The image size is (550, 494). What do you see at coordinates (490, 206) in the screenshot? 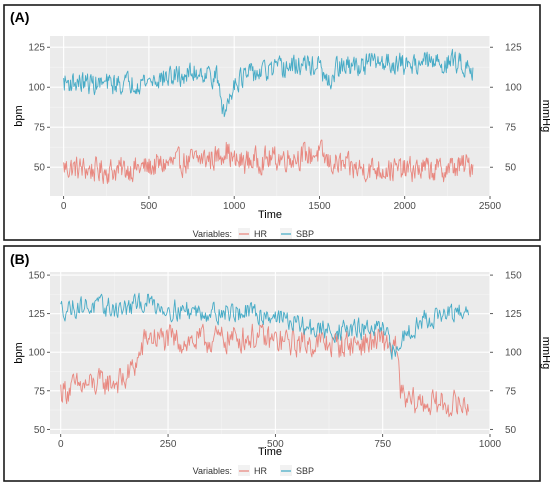
I see `x-tick-label: 2500` at bounding box center [490, 206].